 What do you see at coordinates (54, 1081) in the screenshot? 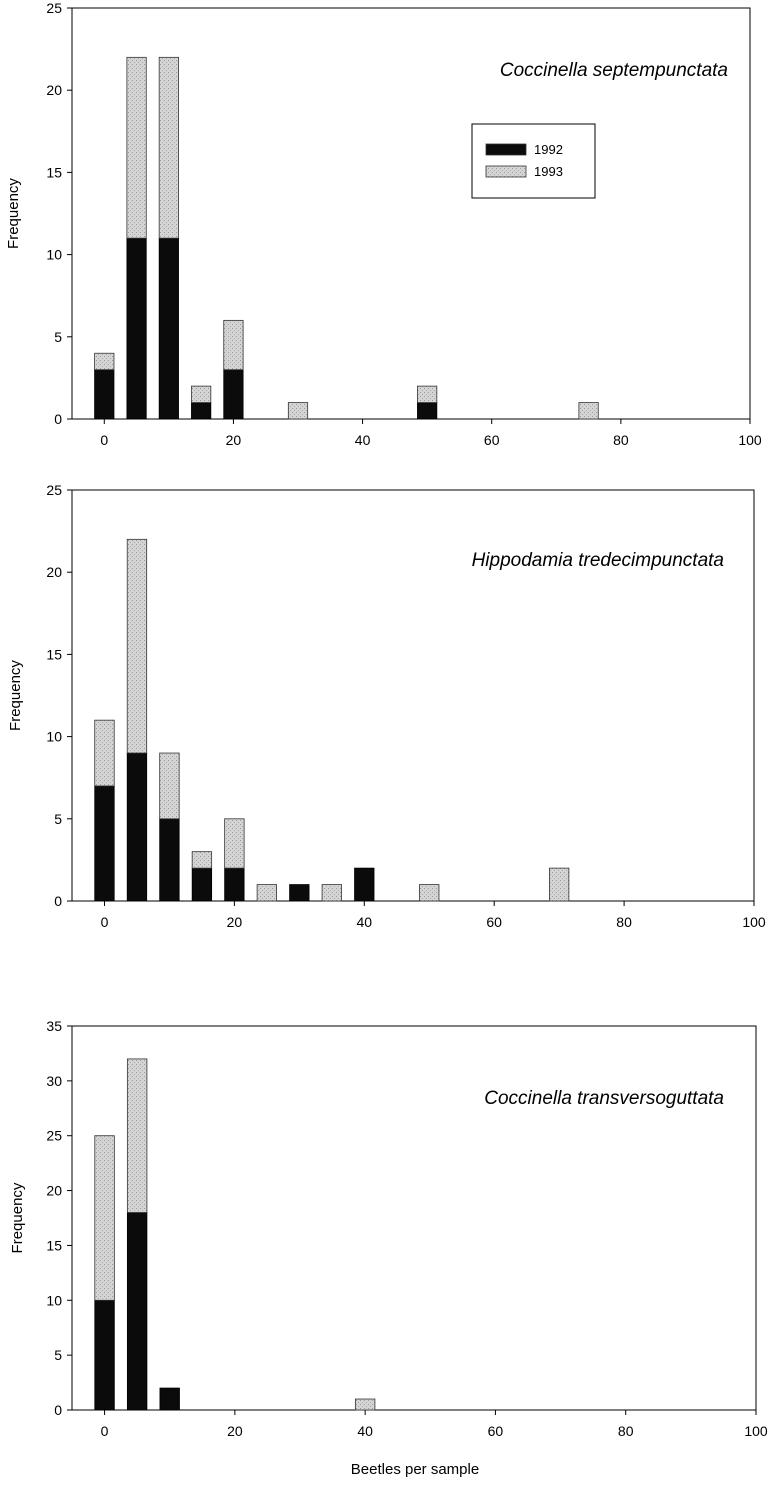
I see `y-tick-label: 30` at bounding box center [54, 1081].